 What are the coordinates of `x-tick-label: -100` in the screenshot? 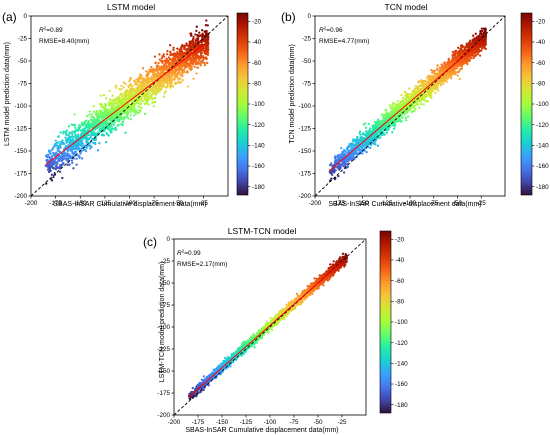 It's located at (129, 203).